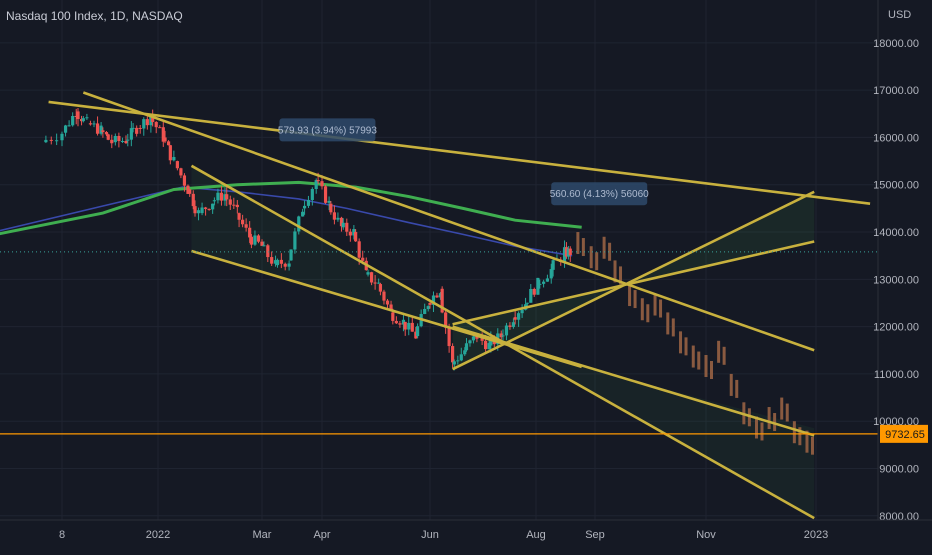  What do you see at coordinates (706, 535) in the screenshot?
I see `x-tick-label: Nov` at bounding box center [706, 535].